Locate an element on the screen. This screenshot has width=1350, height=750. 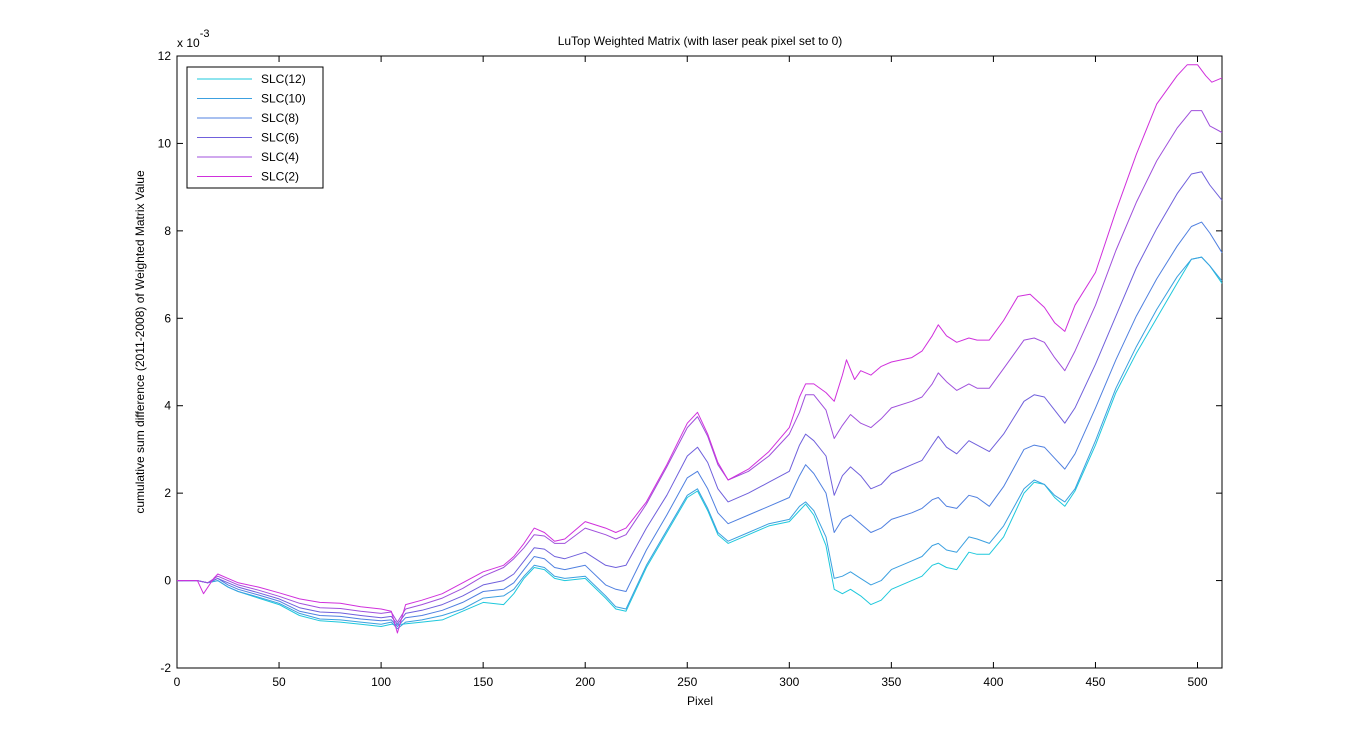
legend-label: SLC(2) is located at coordinates (280, 177).